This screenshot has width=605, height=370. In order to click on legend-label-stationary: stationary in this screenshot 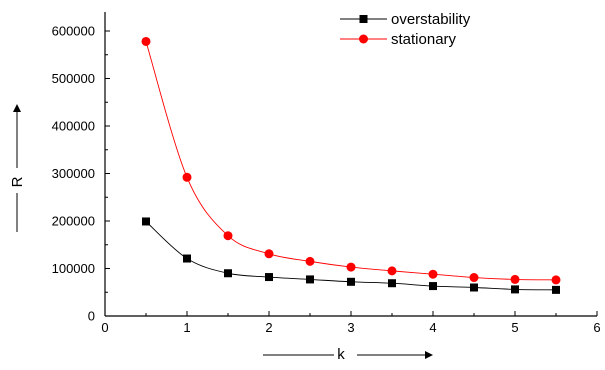, I will do `click(424, 39)`.